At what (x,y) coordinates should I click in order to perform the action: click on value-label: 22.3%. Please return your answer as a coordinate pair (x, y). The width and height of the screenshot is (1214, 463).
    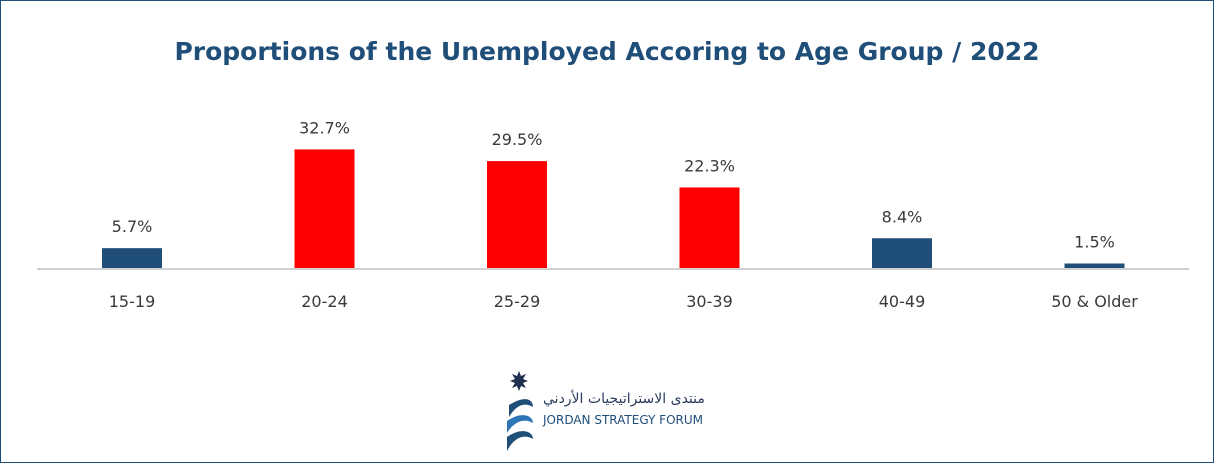
    Looking at the image, I should click on (709, 165).